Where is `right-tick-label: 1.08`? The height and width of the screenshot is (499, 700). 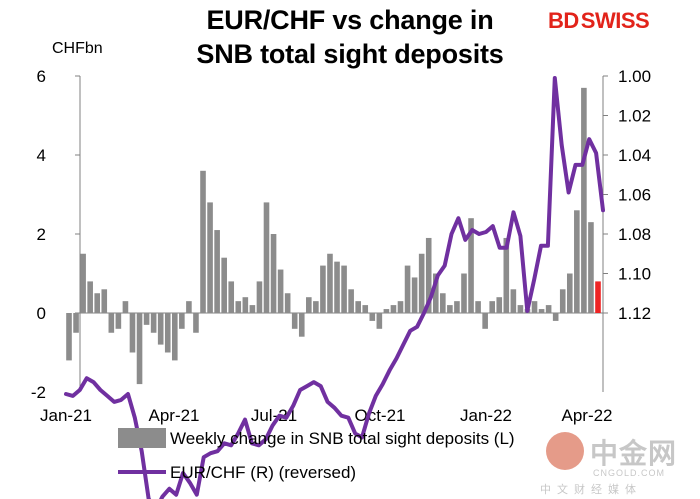
right-tick-label: 1.08 is located at coordinates (634, 234).